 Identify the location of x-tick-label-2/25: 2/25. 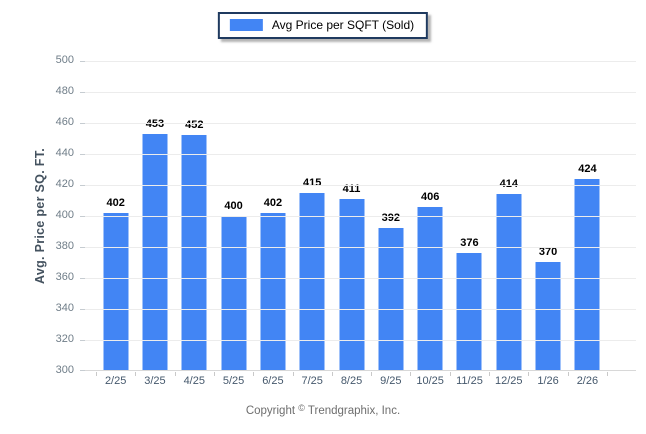
(115, 381).